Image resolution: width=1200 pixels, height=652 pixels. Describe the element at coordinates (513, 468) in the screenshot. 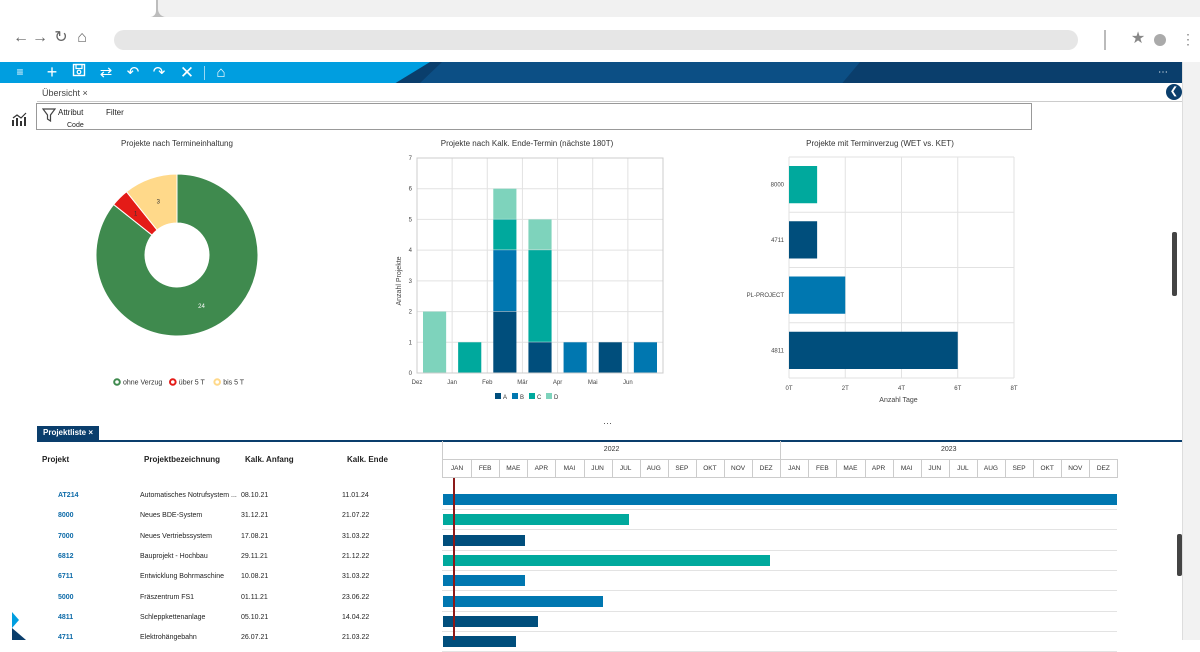

I see `gantt-month-label: MAE` at that location.